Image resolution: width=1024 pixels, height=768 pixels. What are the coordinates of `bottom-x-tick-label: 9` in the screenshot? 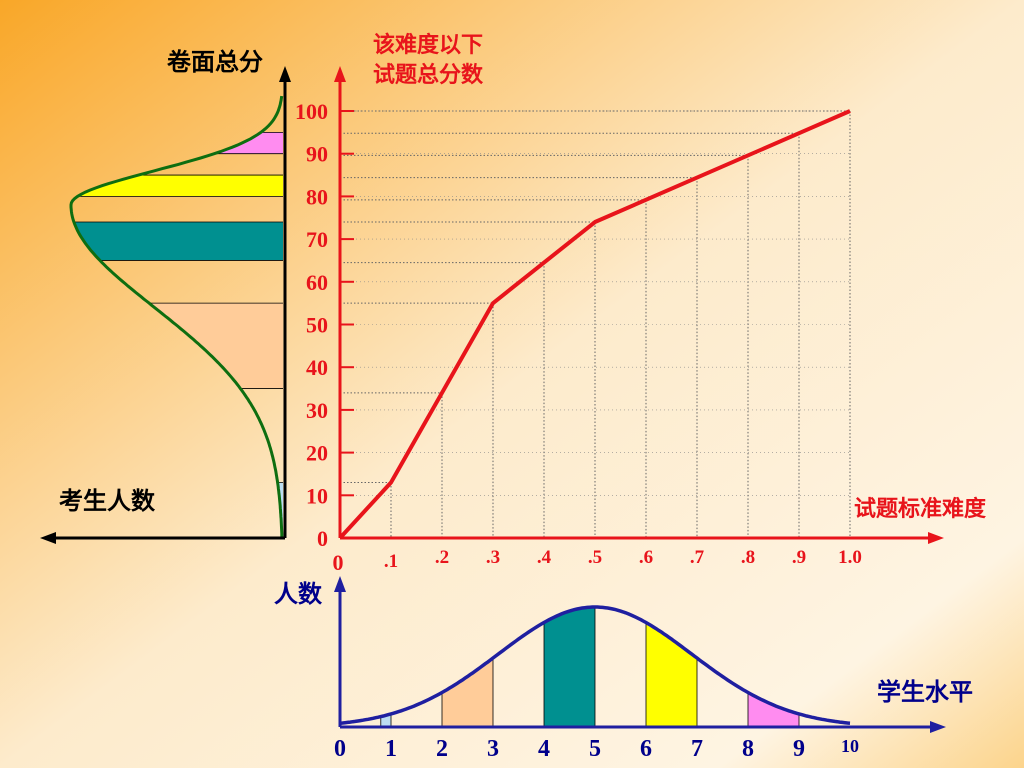 It's located at (799, 749).